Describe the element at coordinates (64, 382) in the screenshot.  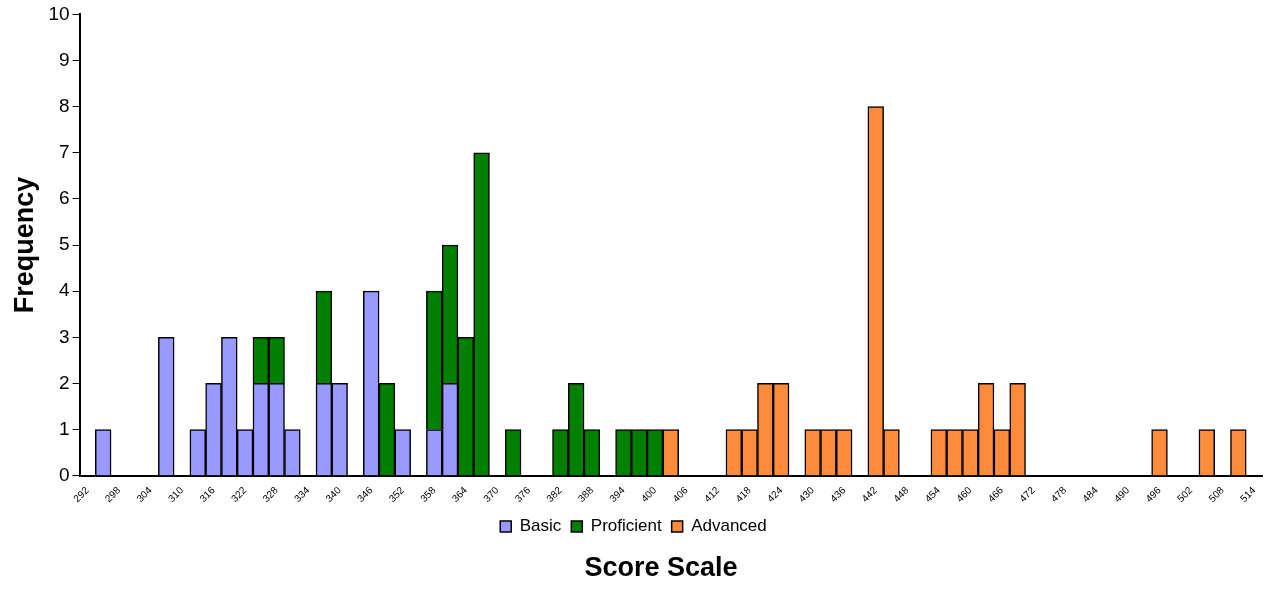
I see `y-tick-label: 2` at that location.